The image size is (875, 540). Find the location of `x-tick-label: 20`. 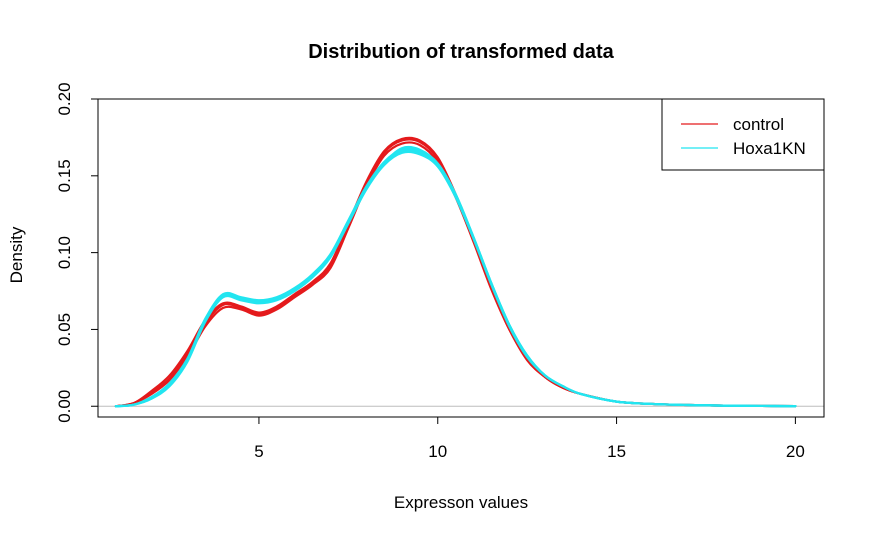

x-tick-label: 20 is located at coordinates (795, 451).